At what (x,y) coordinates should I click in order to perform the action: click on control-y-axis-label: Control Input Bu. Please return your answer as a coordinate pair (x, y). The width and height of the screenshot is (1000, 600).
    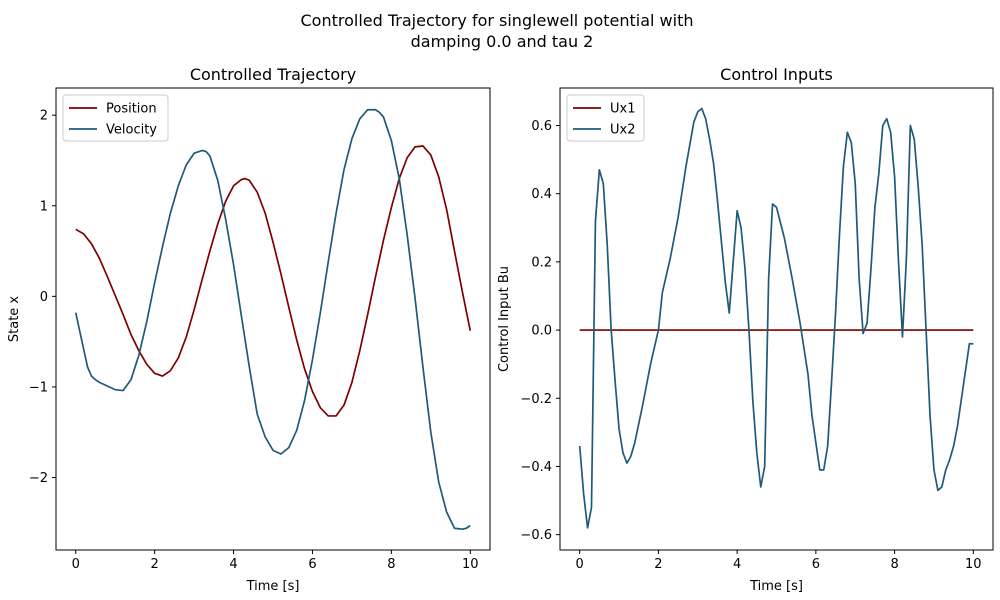
    Looking at the image, I should click on (504, 319).